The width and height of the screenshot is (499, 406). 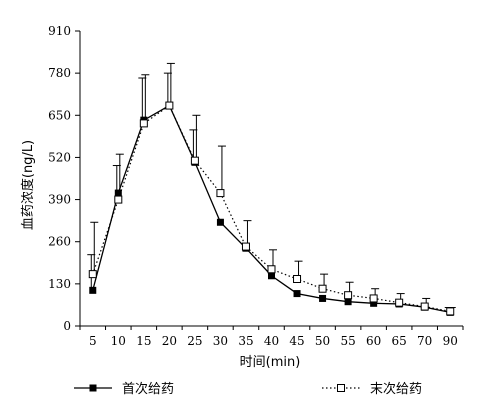 What do you see at coordinates (59, 200) in the screenshot?
I see `y-tick-label: 390` at bounding box center [59, 200].